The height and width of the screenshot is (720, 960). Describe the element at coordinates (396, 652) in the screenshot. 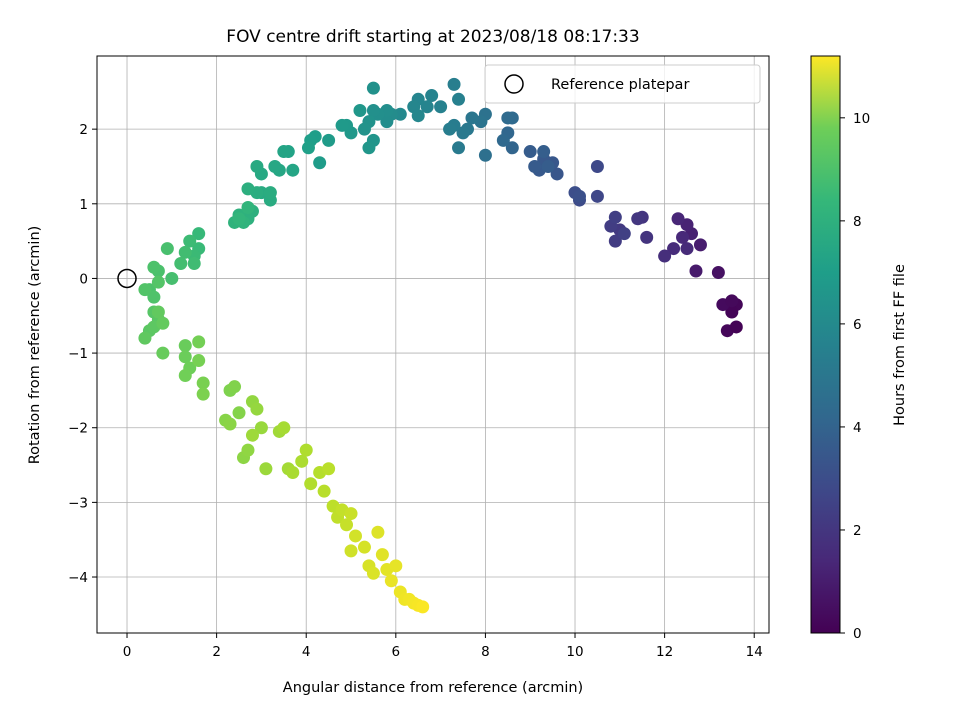

I see `x-tick-label: 6` at that location.